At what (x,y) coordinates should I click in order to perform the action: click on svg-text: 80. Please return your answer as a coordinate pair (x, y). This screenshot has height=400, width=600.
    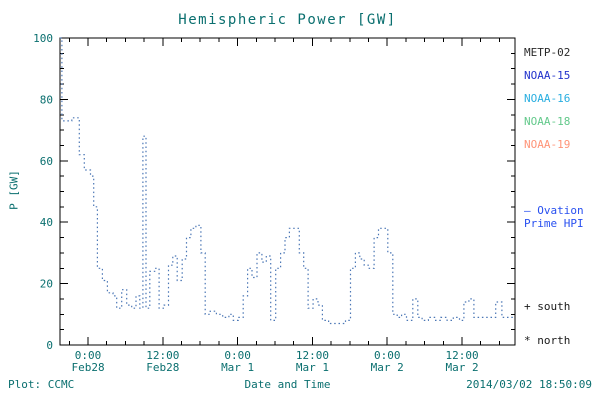
    Looking at the image, I should click on (46, 99).